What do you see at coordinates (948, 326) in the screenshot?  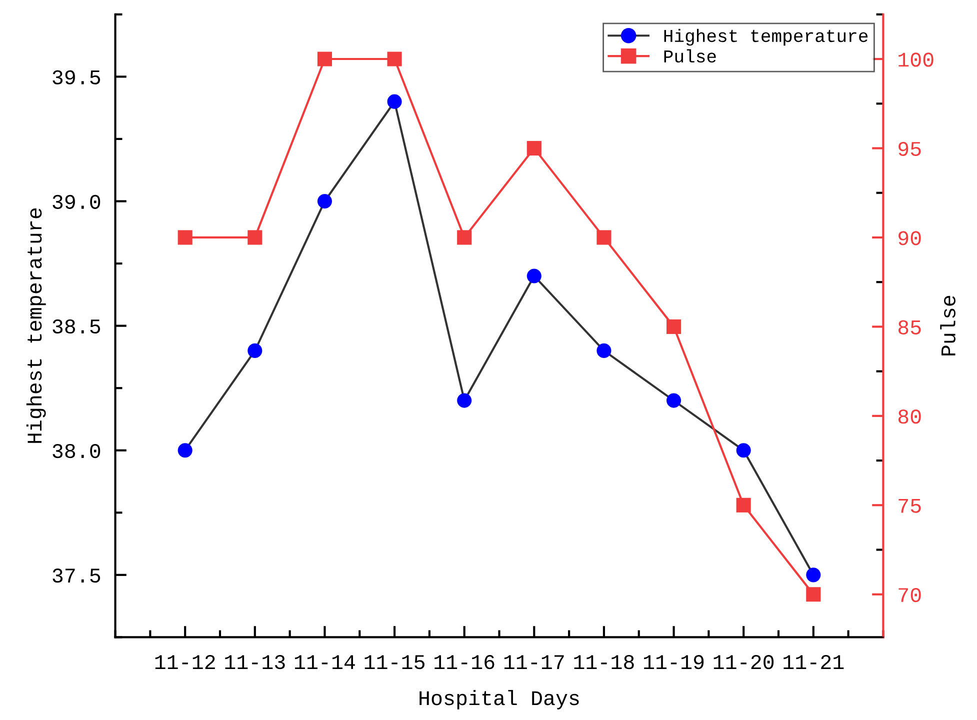 I see `y2-axis-title: Pulse` at bounding box center [948, 326].